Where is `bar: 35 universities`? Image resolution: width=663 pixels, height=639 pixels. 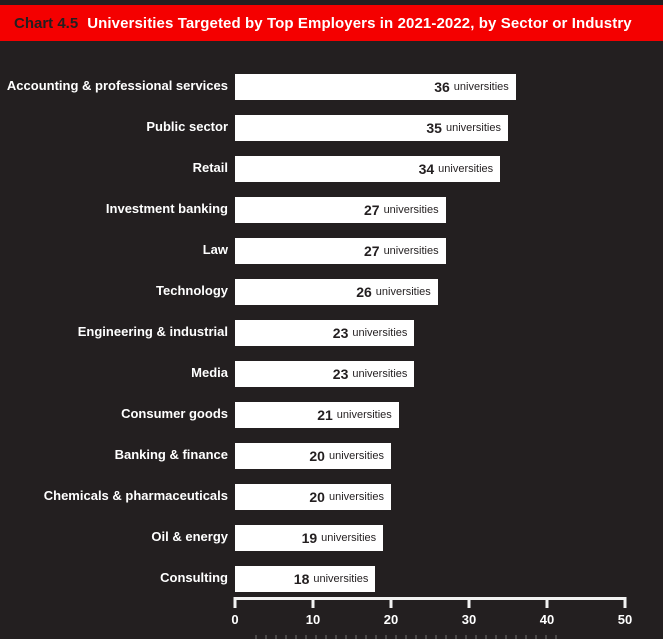
bar: 35 universities is located at coordinates (371, 127).